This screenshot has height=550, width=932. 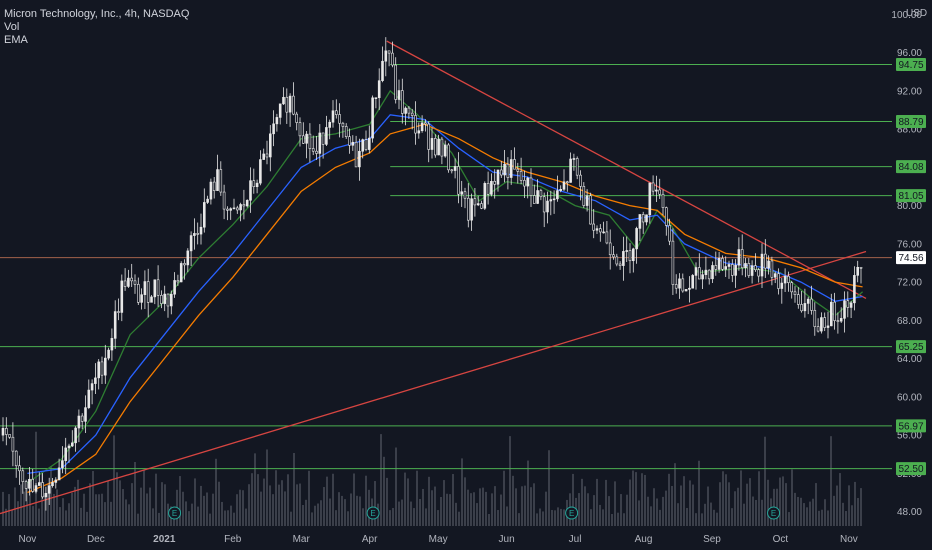 What do you see at coordinates (781, 539) in the screenshot?
I see `time-tick-label: Oct` at bounding box center [781, 539].